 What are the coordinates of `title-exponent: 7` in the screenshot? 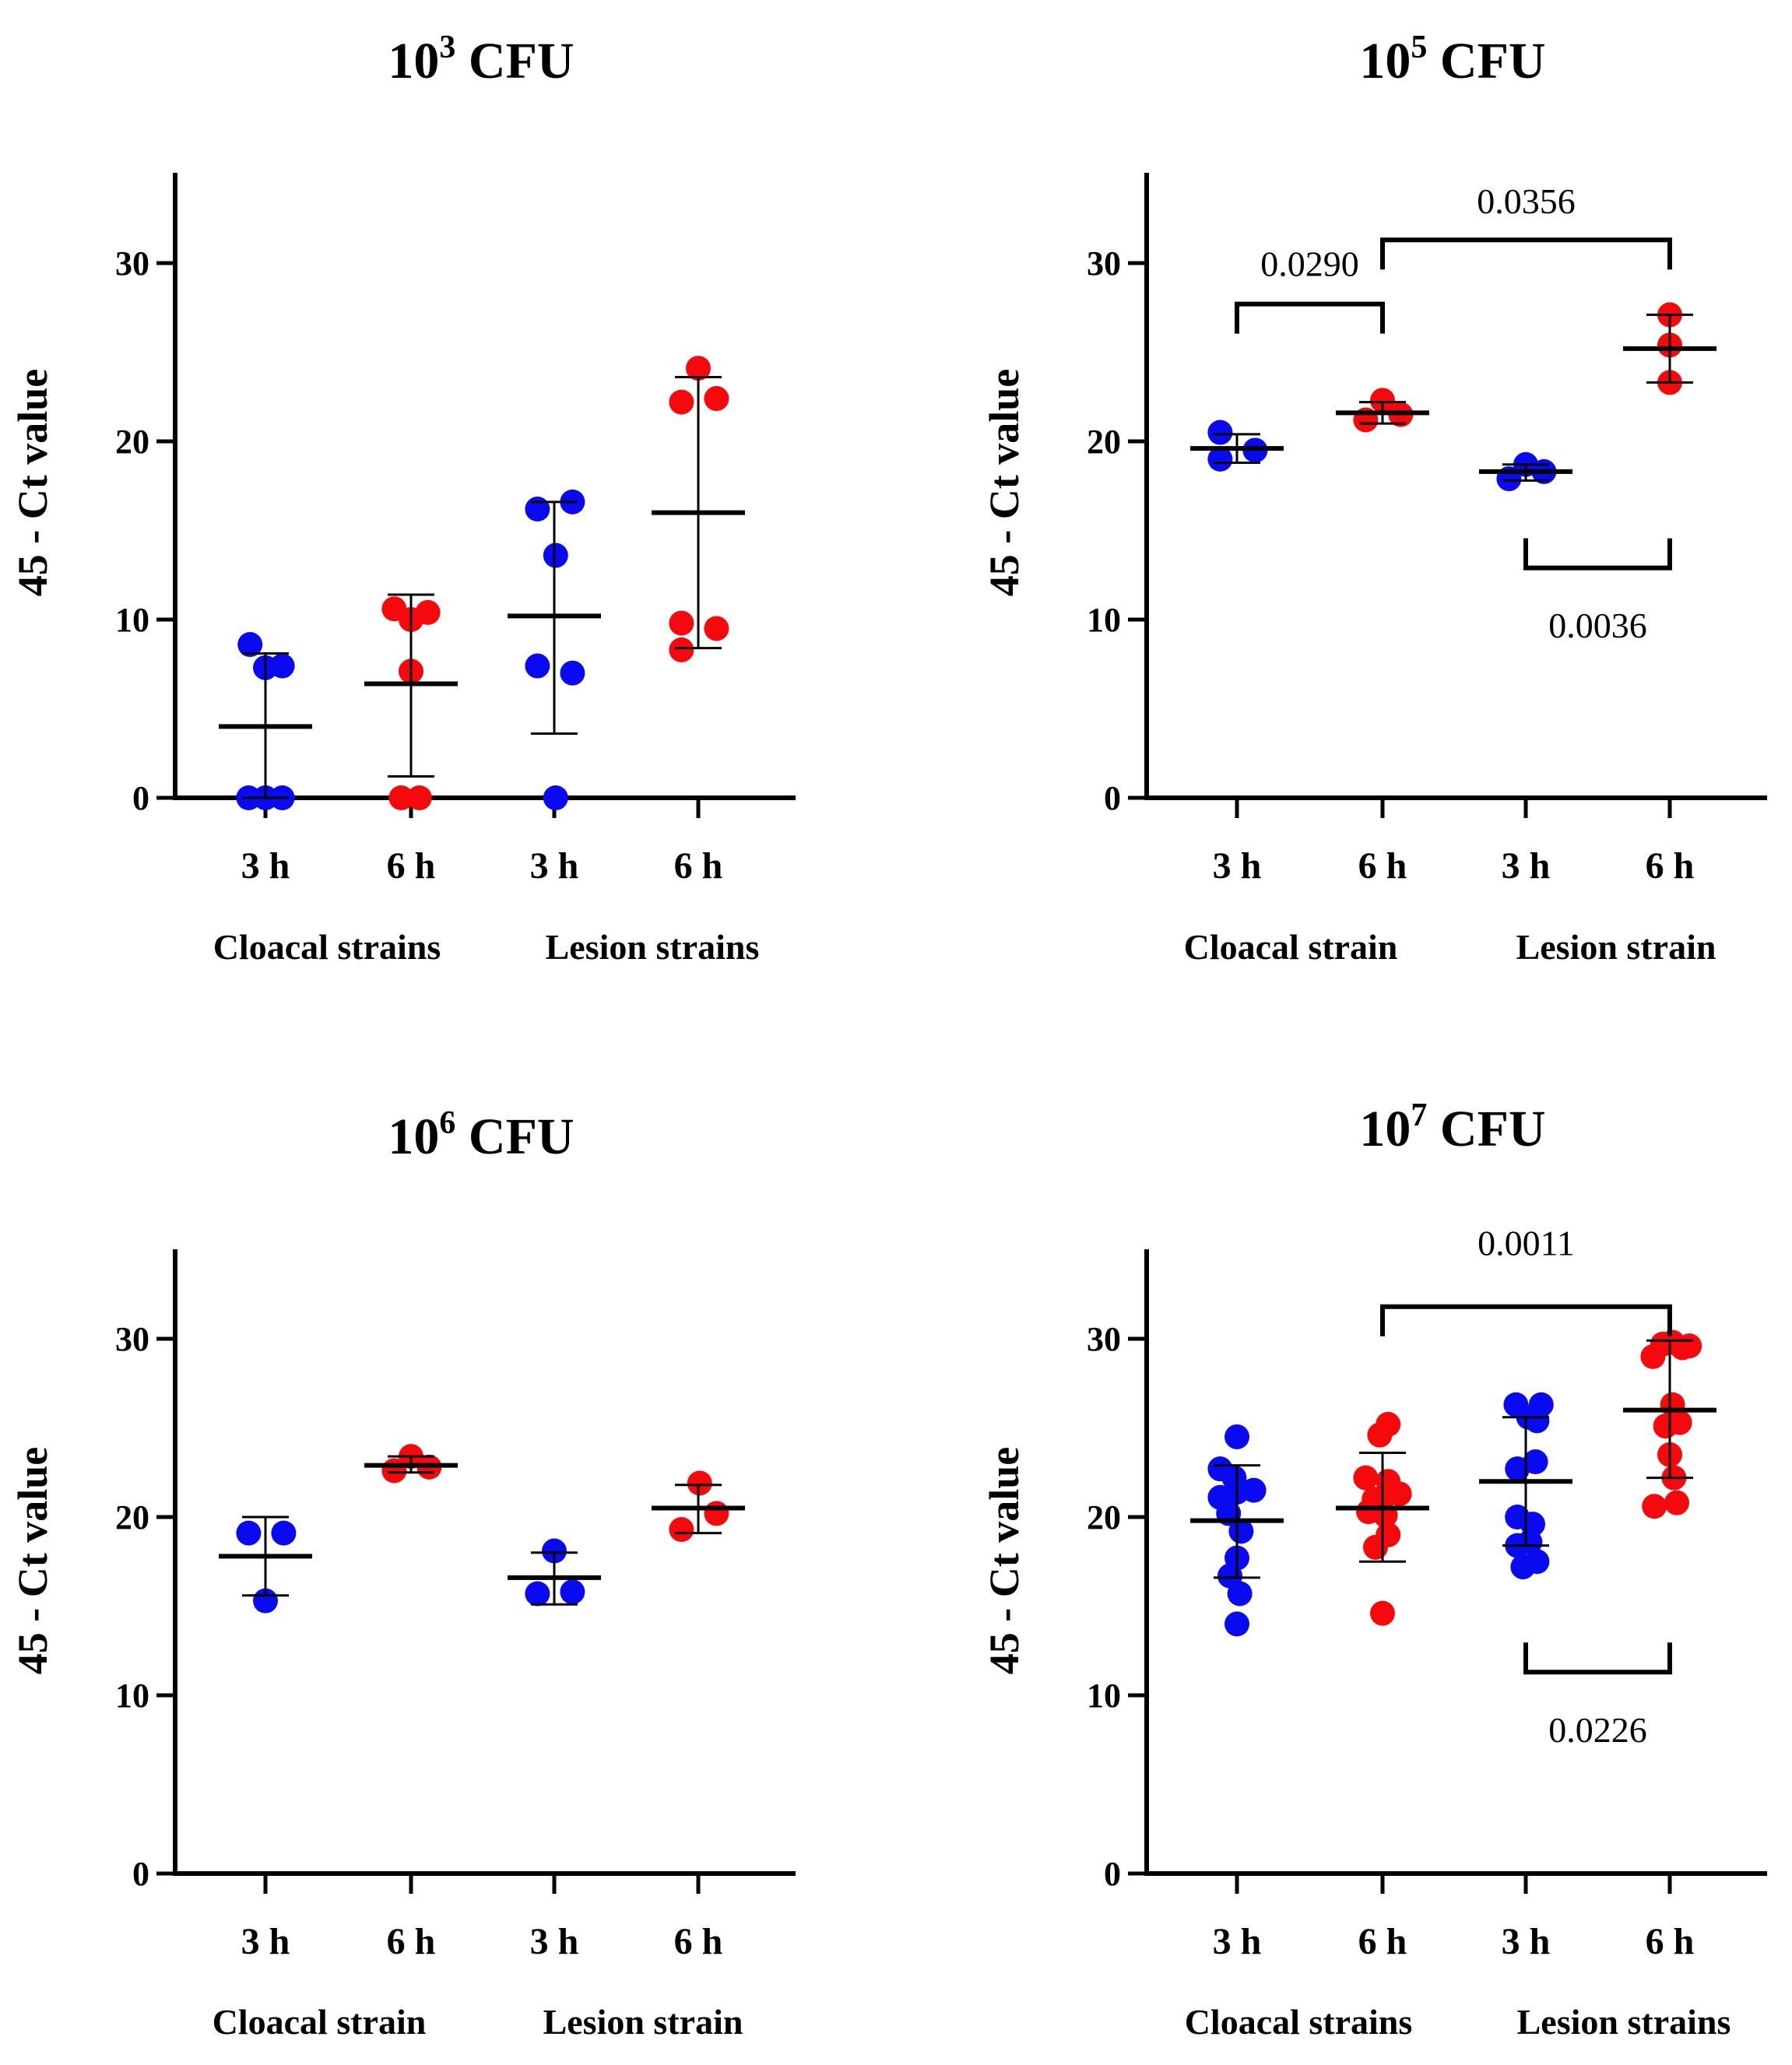 It's located at (1419, 1115).